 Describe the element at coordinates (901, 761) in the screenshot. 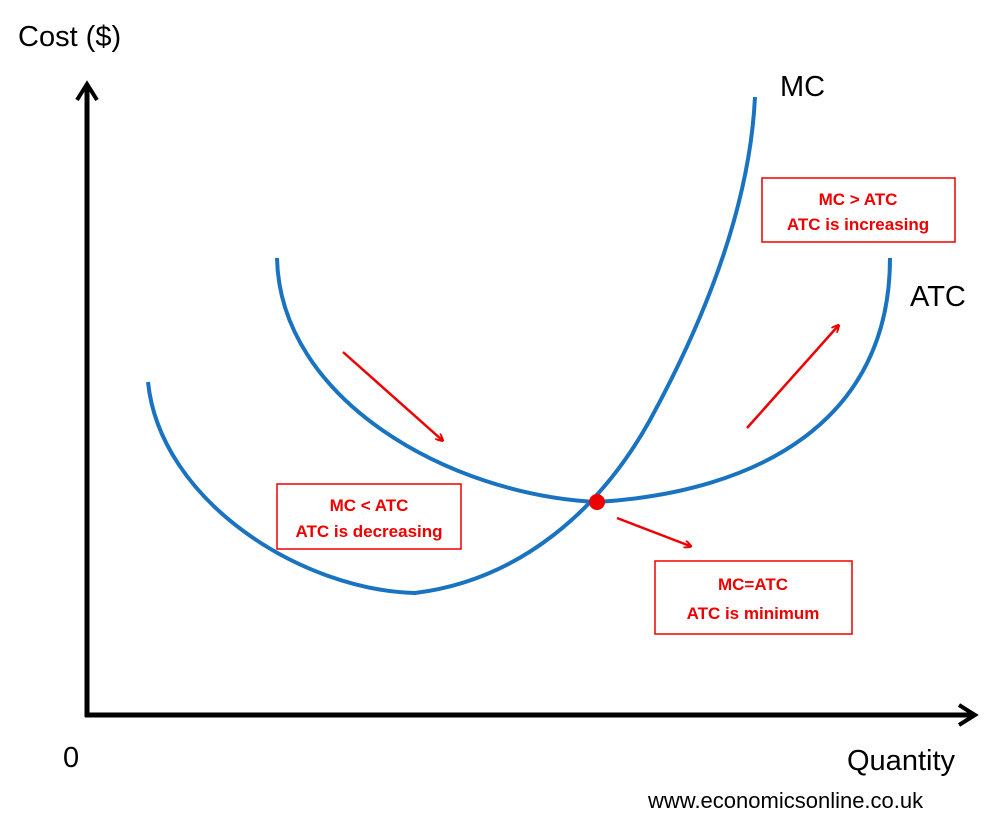

I see `x-axis-label: Quantity` at that location.